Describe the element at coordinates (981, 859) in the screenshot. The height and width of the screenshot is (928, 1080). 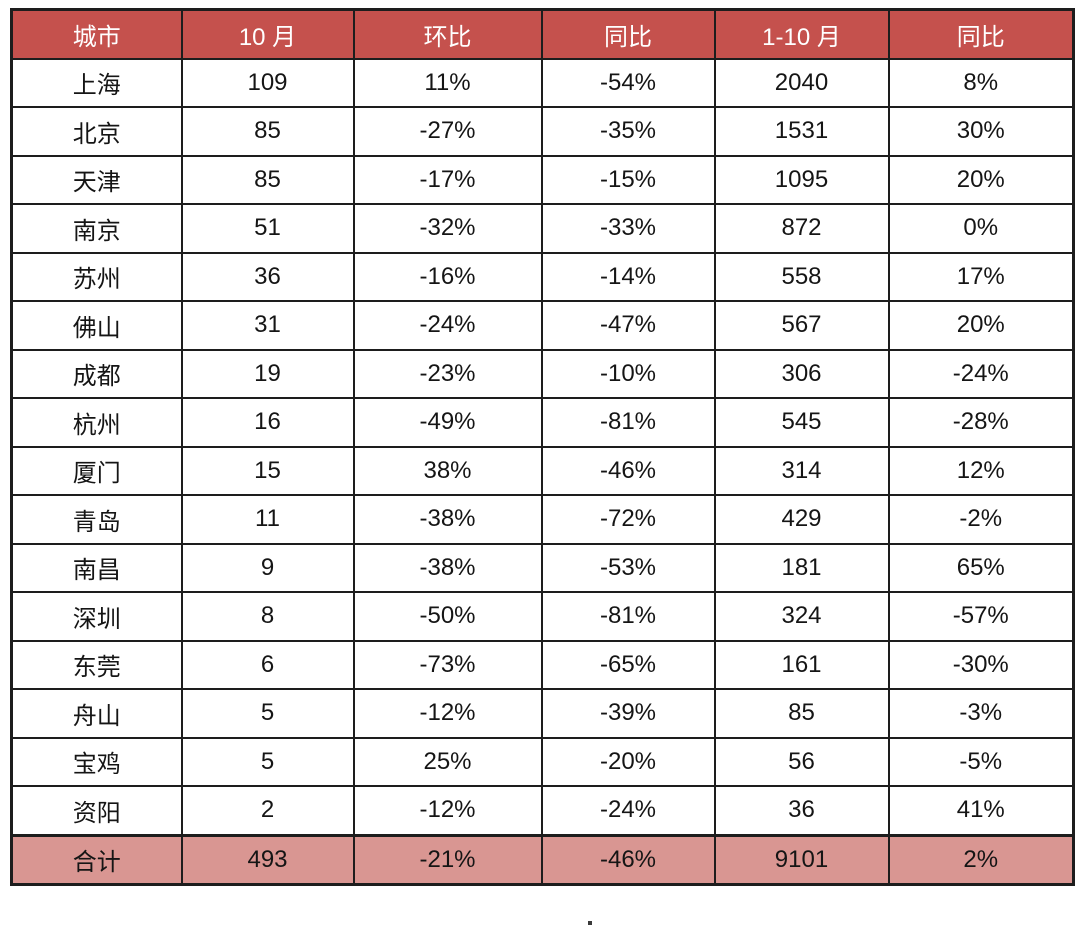
I see `value-cell: 2%` at that location.